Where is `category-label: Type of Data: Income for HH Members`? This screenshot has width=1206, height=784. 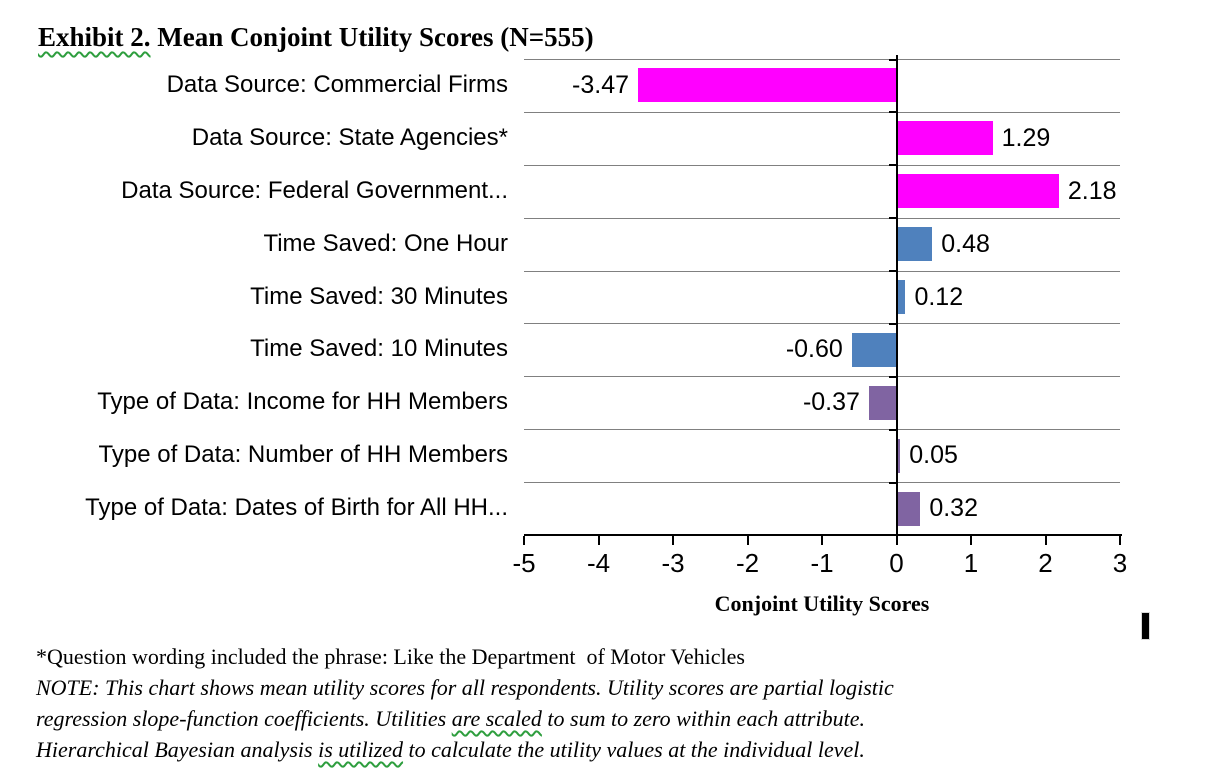
category-label: Type of Data: Income for HH Members is located at coordinates (302, 402).